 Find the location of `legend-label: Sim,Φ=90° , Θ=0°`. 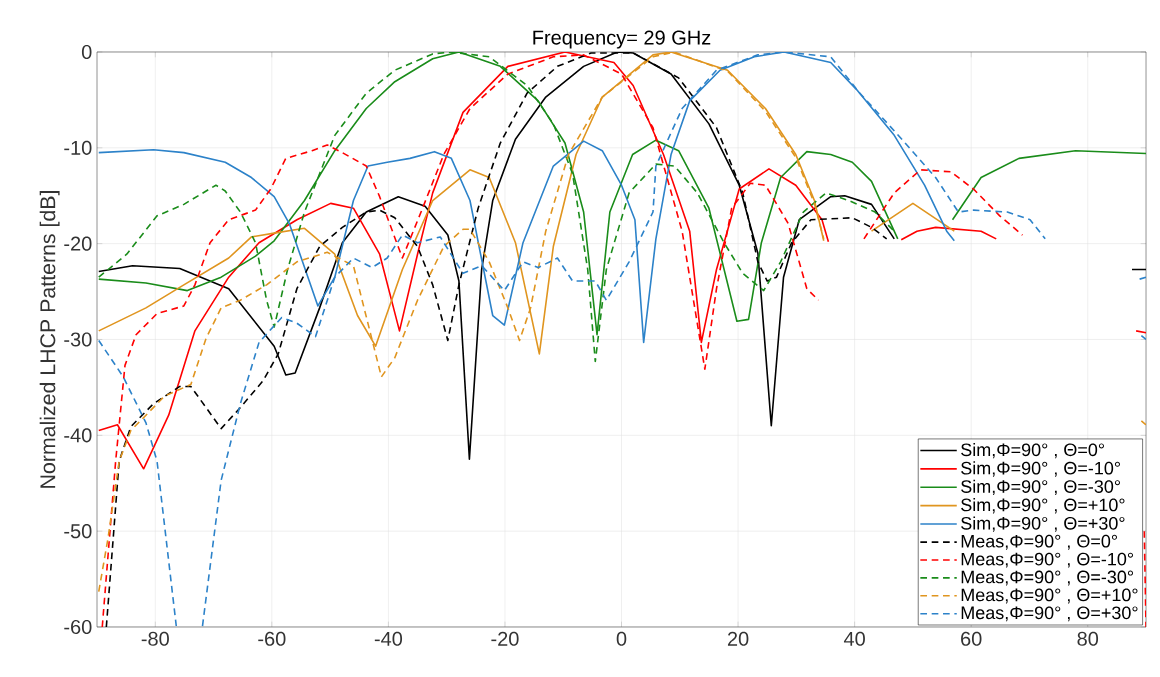

legend-label: Sim,Φ=90° , Θ=0° is located at coordinates (1032, 450).